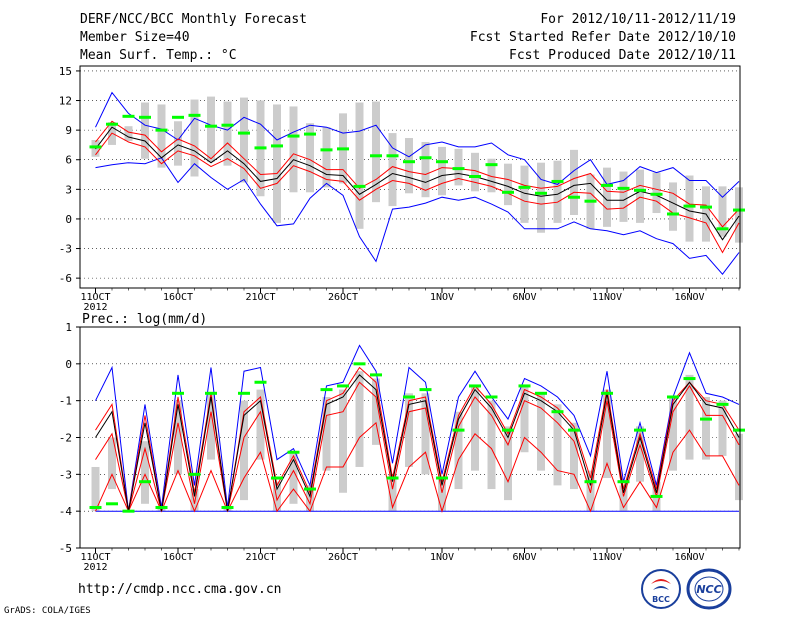  I want to click on y-tick-label: 9, so click(68, 130).